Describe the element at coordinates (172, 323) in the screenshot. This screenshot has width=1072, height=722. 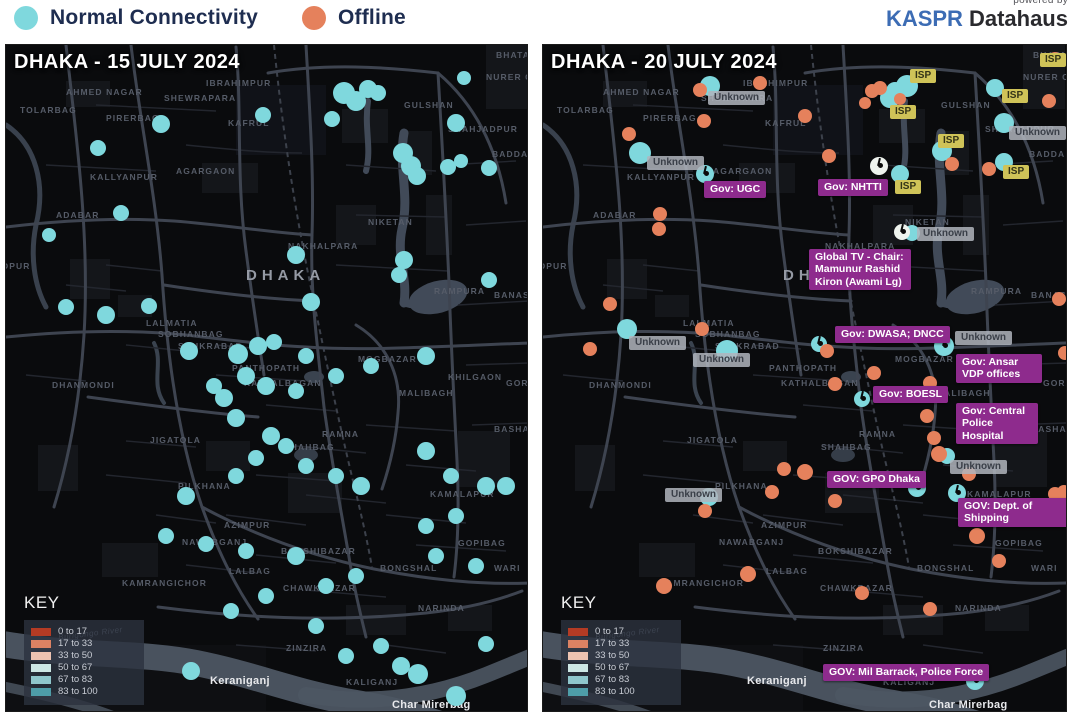
I see `area-label: LALMATIA` at that location.